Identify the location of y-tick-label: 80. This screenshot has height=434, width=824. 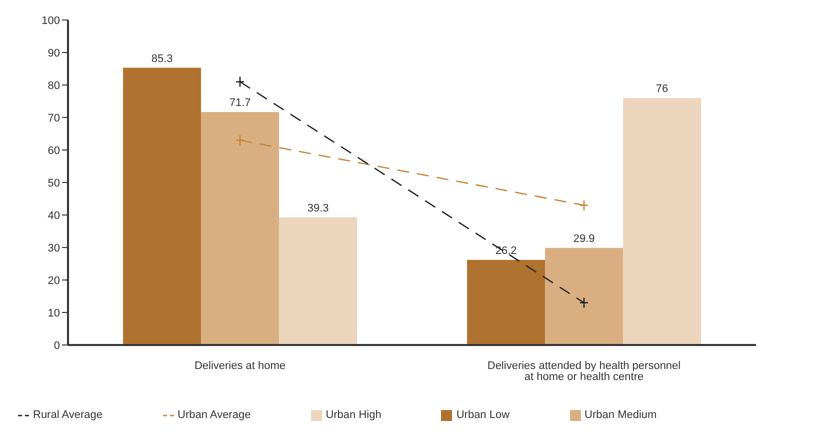
(54, 86).